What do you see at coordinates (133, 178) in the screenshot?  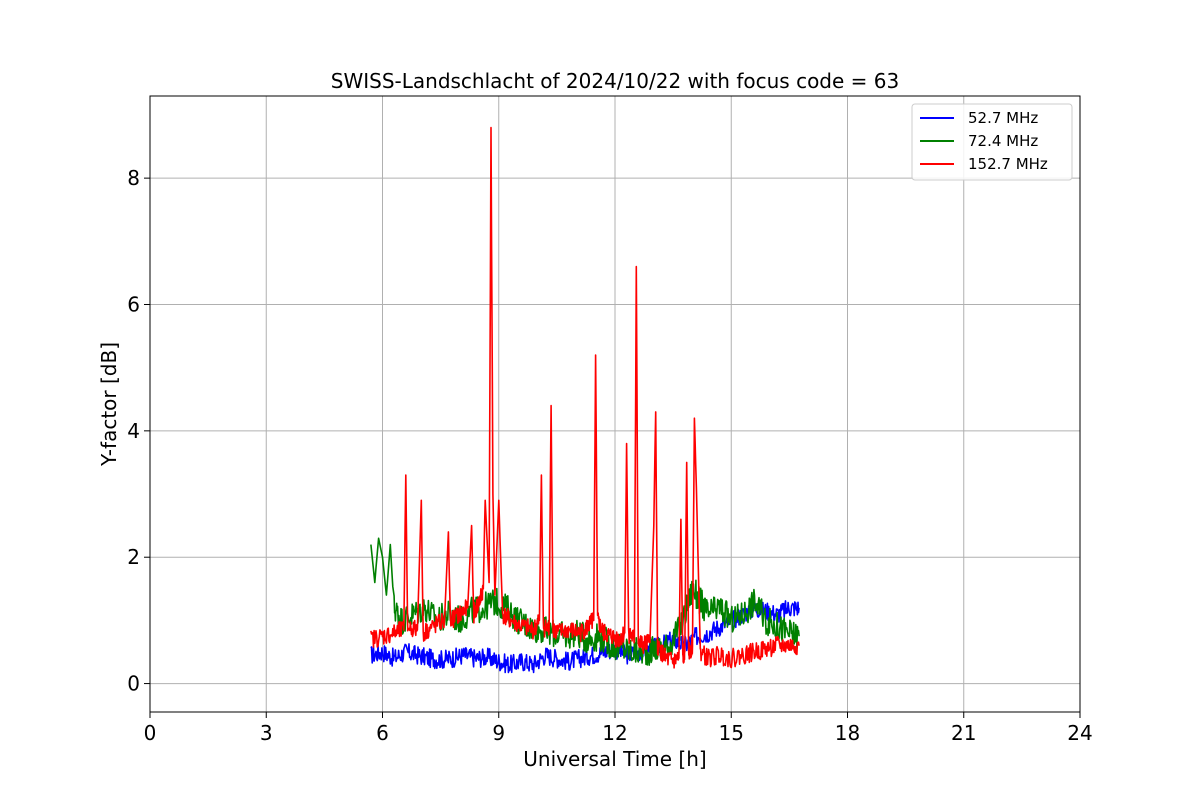 I see `y-tick-label: 8` at bounding box center [133, 178].